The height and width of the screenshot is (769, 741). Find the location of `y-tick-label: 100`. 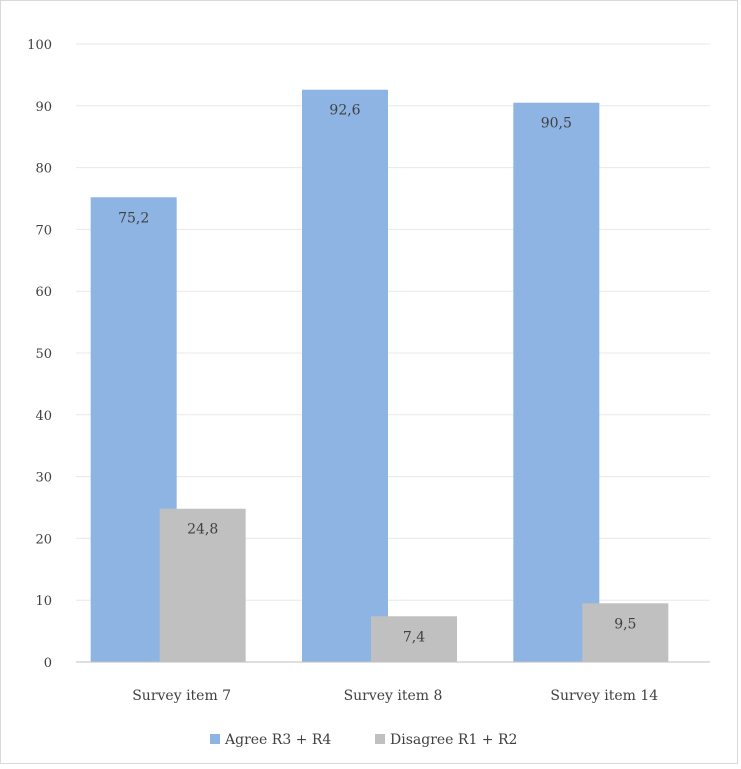

y-tick-label: 100 is located at coordinates (39, 45).